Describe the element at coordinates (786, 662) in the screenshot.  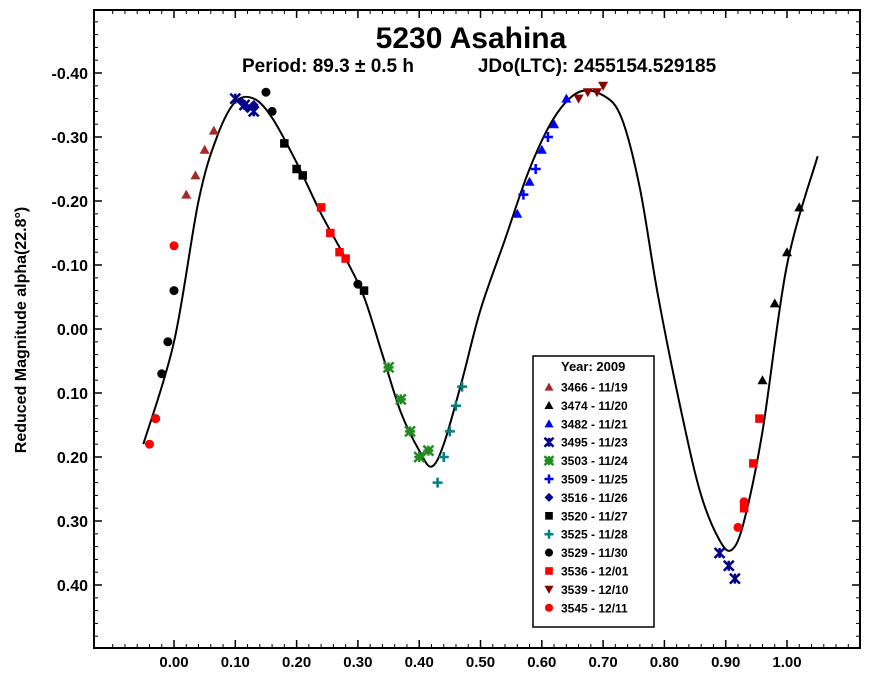
I see `x-tick-label: 1.00` at that location.